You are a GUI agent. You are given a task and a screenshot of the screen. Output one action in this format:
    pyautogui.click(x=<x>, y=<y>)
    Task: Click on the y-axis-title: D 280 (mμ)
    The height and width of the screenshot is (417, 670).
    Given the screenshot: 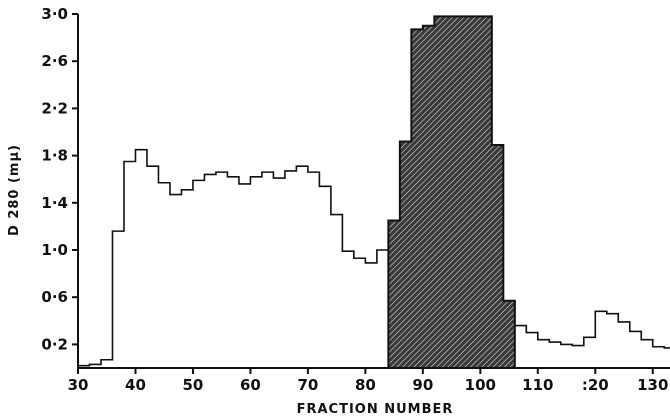 What is the action you would take?
    pyautogui.click(x=14, y=190)
    